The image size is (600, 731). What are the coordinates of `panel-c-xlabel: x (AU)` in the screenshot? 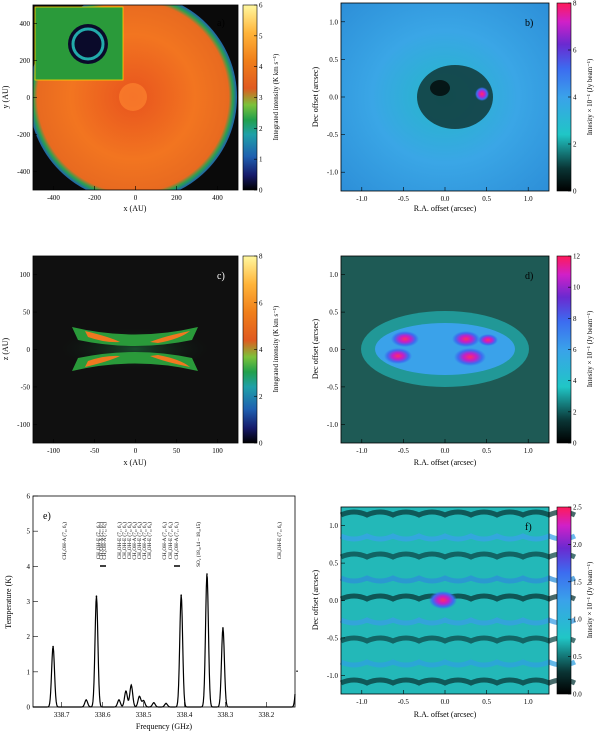 It's located at (135, 462).